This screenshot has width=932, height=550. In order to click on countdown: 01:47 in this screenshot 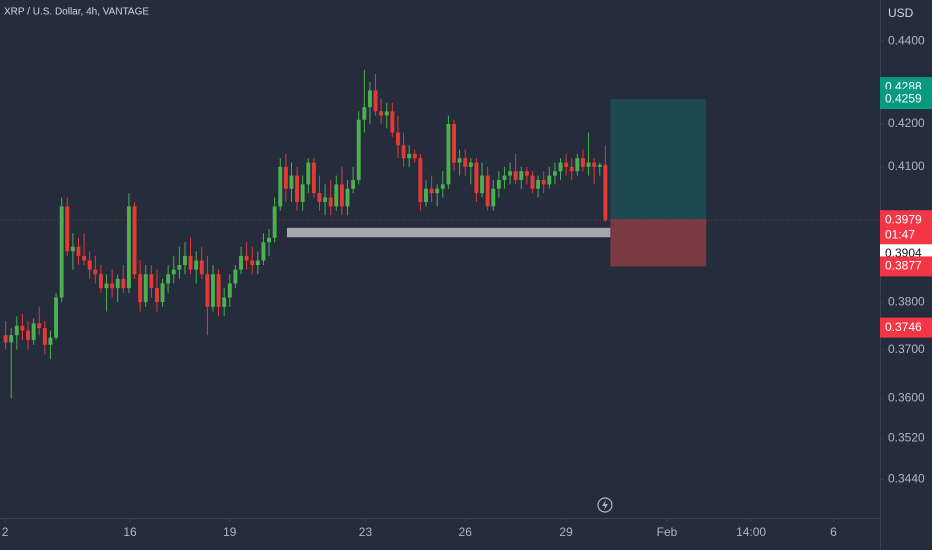, I will do `click(900, 234)`.